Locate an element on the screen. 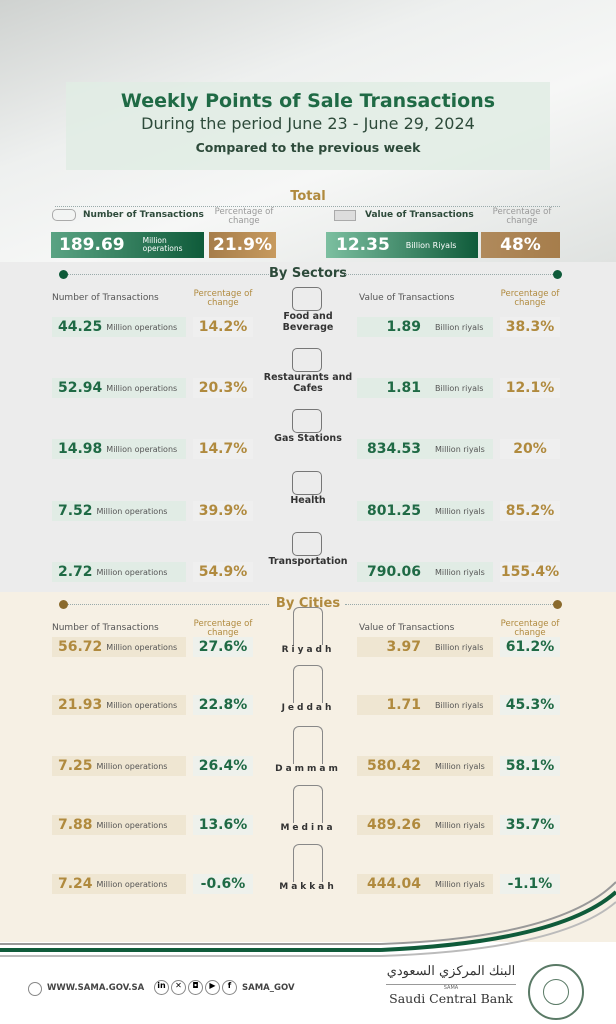  row-val-box: 790.06 Million riyals is located at coordinates (425, 572).